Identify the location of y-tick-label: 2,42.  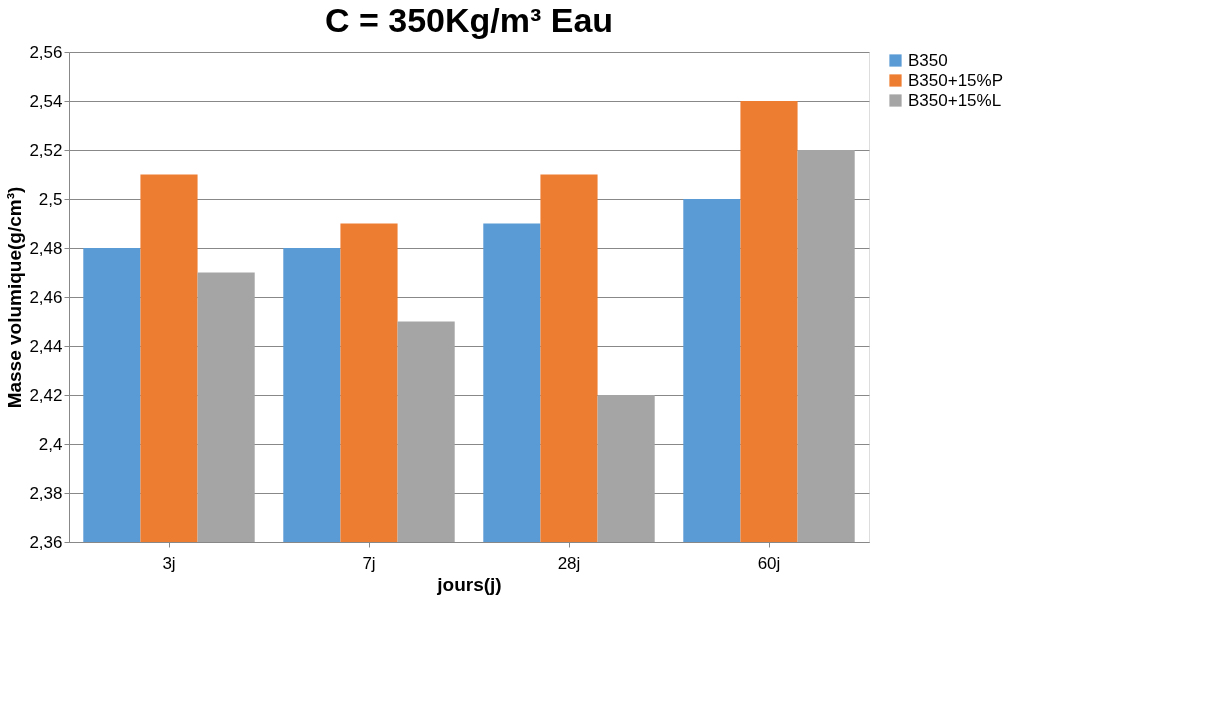
(46, 395).